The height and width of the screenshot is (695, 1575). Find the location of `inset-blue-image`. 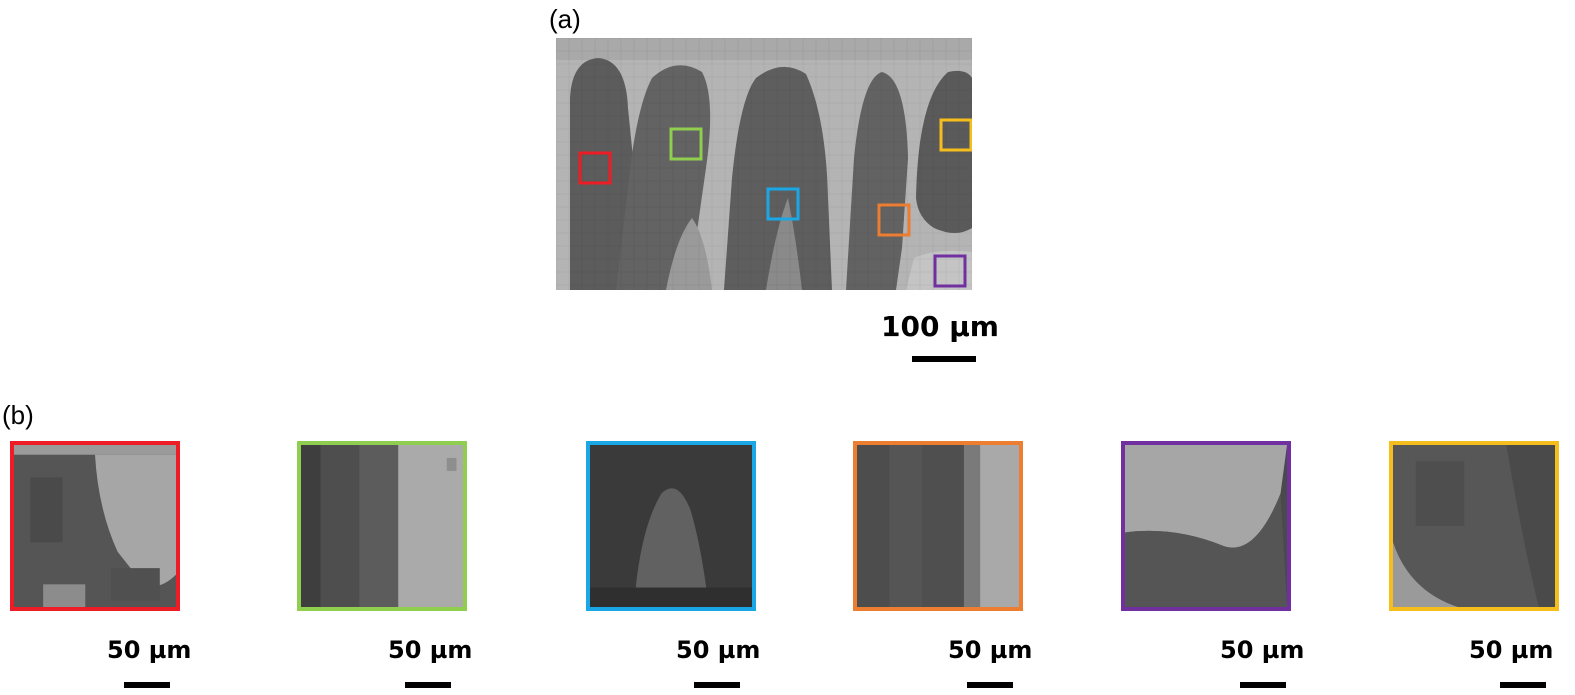

inset-blue-image is located at coordinates (671, 526).